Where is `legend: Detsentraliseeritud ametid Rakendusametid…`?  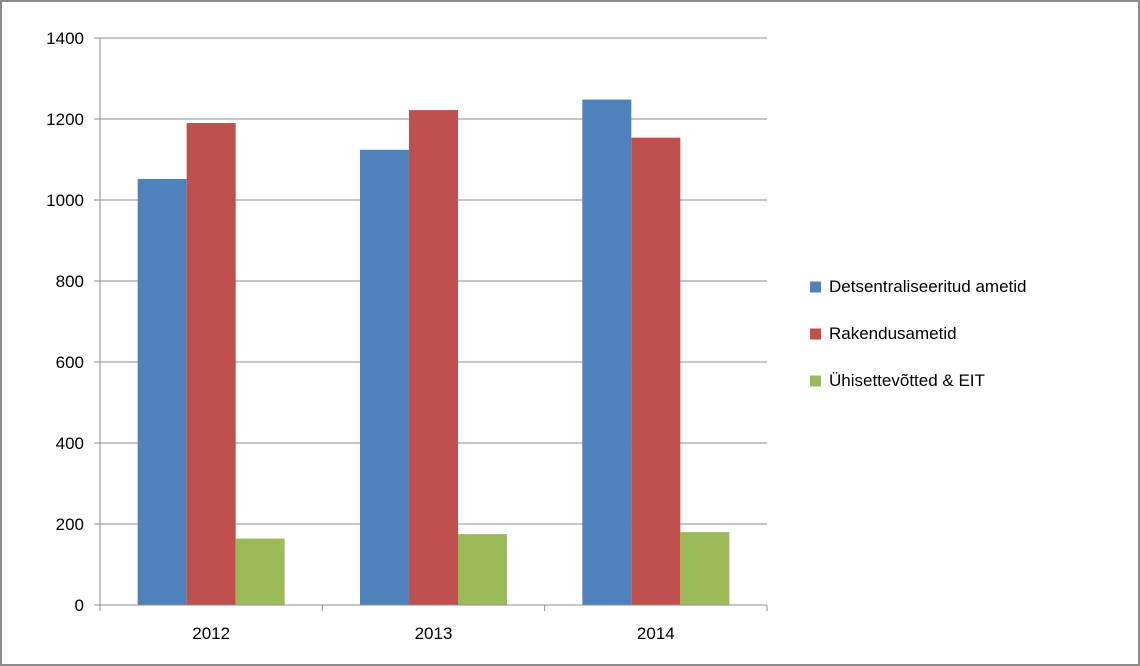
legend: Detsentraliseeritud ametid Rakendusametid… is located at coordinates (918, 333).